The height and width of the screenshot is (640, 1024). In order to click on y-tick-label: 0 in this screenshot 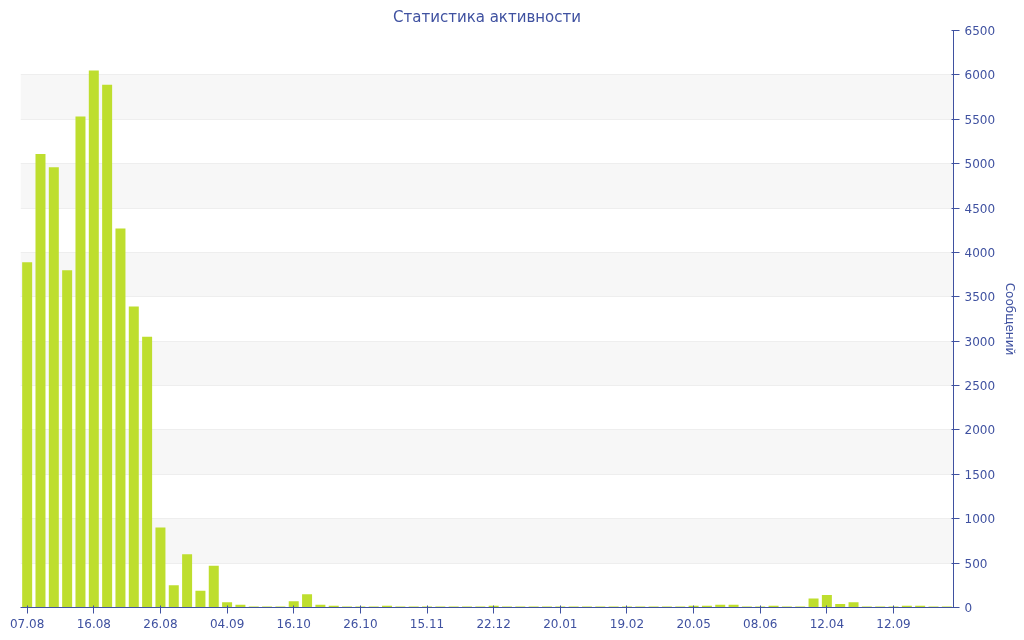, I will do `click(968, 608)`.